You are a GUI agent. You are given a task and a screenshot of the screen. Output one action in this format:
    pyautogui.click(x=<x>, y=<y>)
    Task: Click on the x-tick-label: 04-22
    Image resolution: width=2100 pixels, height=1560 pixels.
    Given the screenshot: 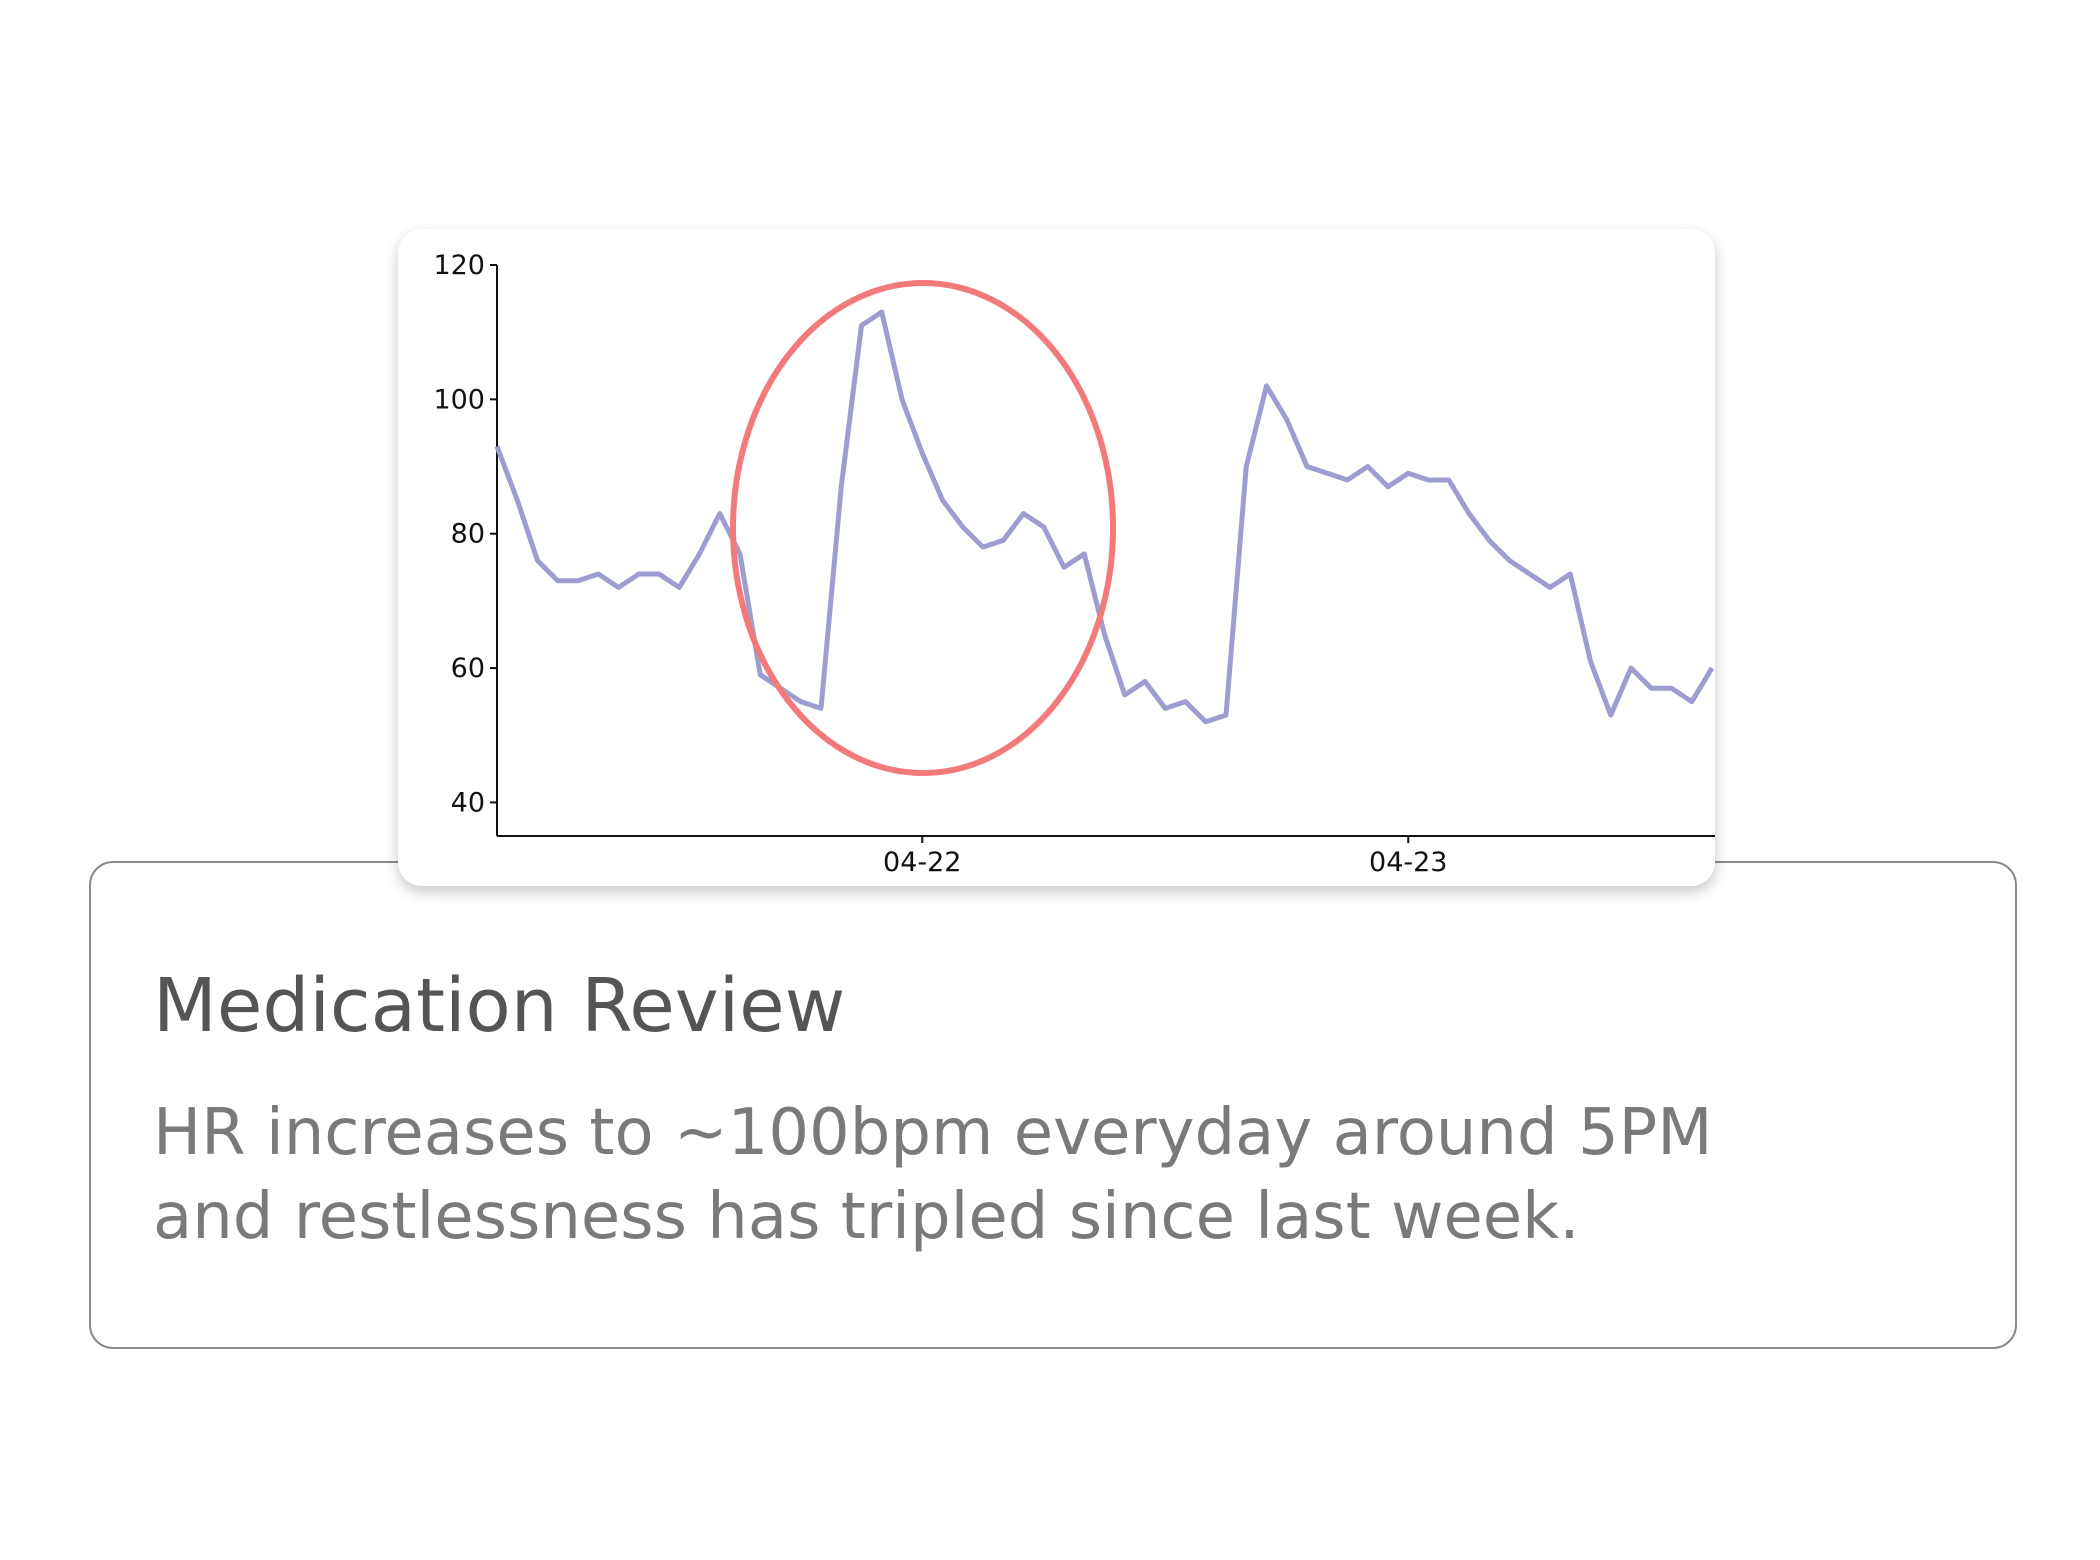 What is the action you would take?
    pyautogui.click(x=922, y=862)
    